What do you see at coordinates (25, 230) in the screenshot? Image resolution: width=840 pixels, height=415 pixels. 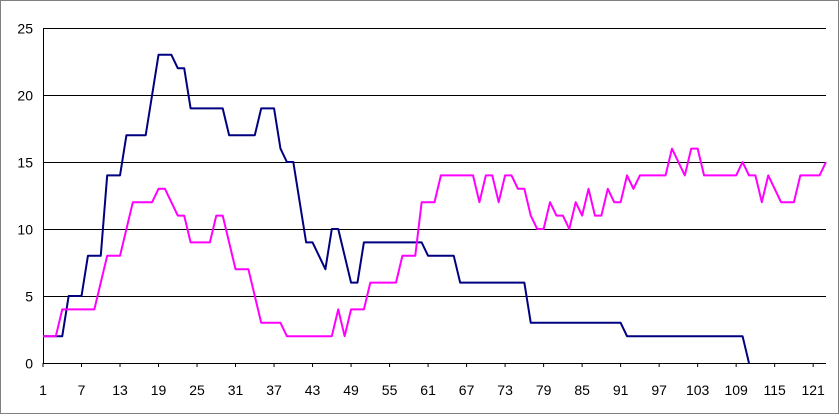 I see `y-tick-label: 10` at bounding box center [25, 230].